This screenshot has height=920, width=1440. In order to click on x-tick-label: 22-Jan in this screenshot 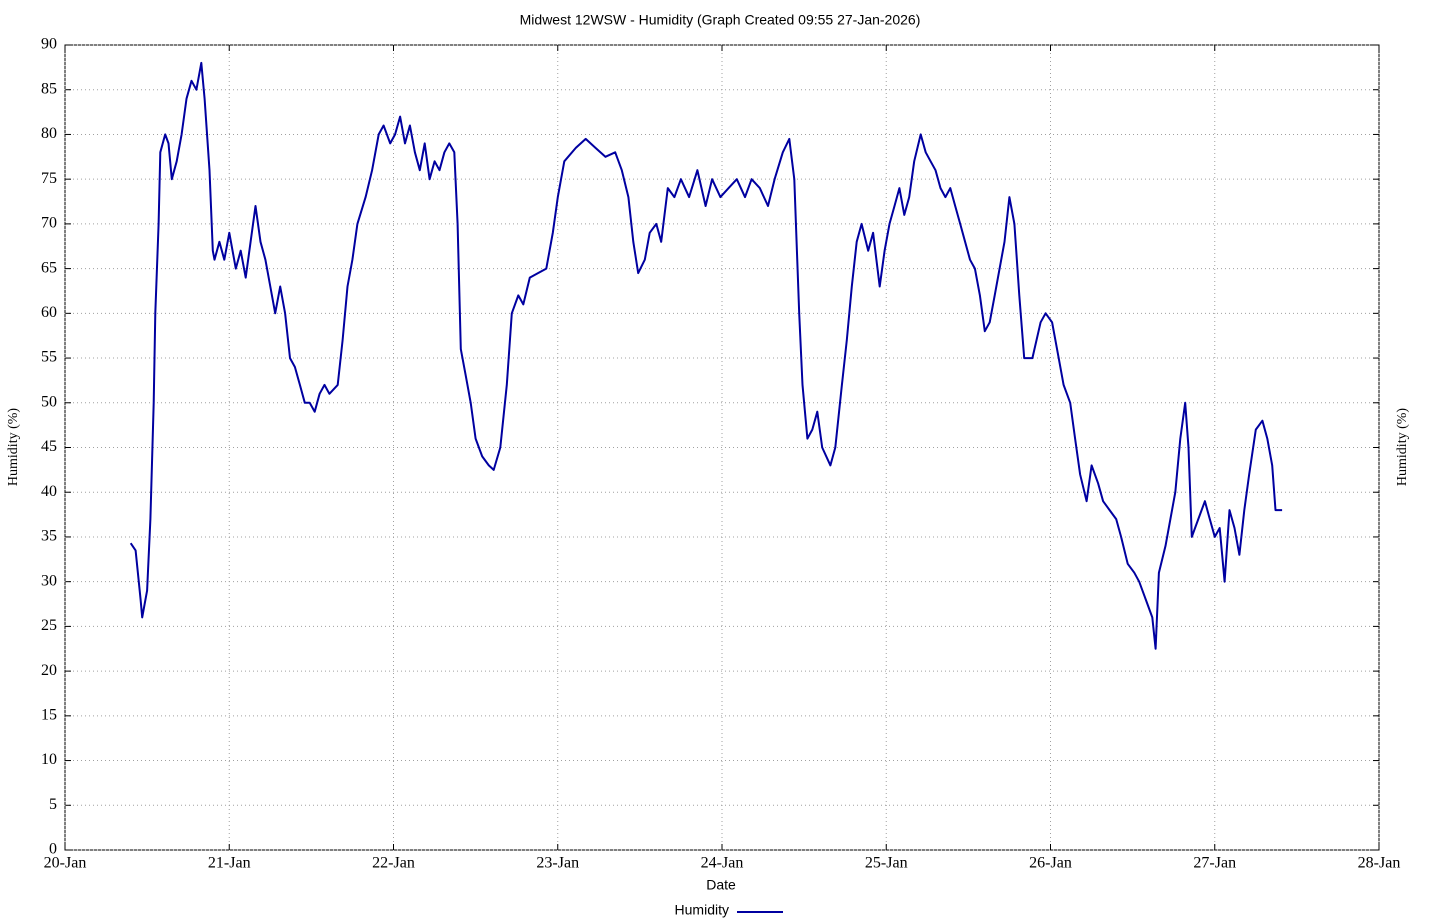, I will do `click(393, 863)`.